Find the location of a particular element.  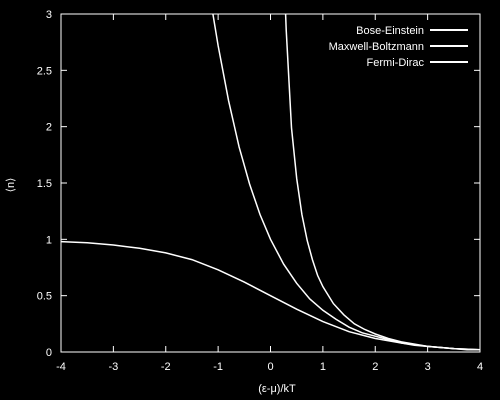

x-tick-label: 0 is located at coordinates (270, 367).